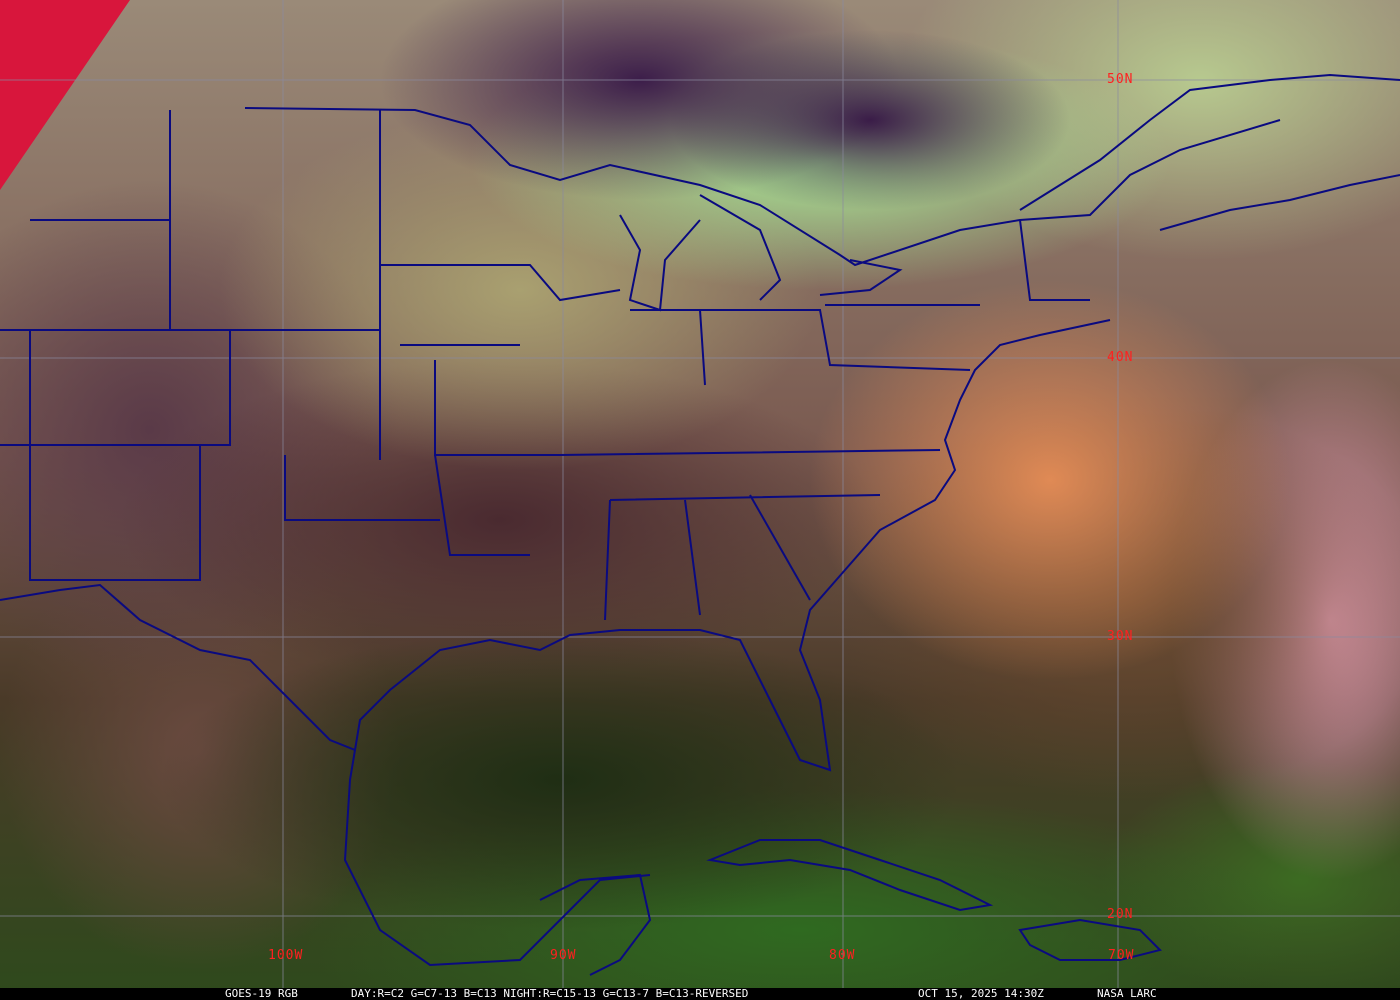  Describe the element at coordinates (286, 955) in the screenshot. I see `lon-label-100w: 100W` at that location.